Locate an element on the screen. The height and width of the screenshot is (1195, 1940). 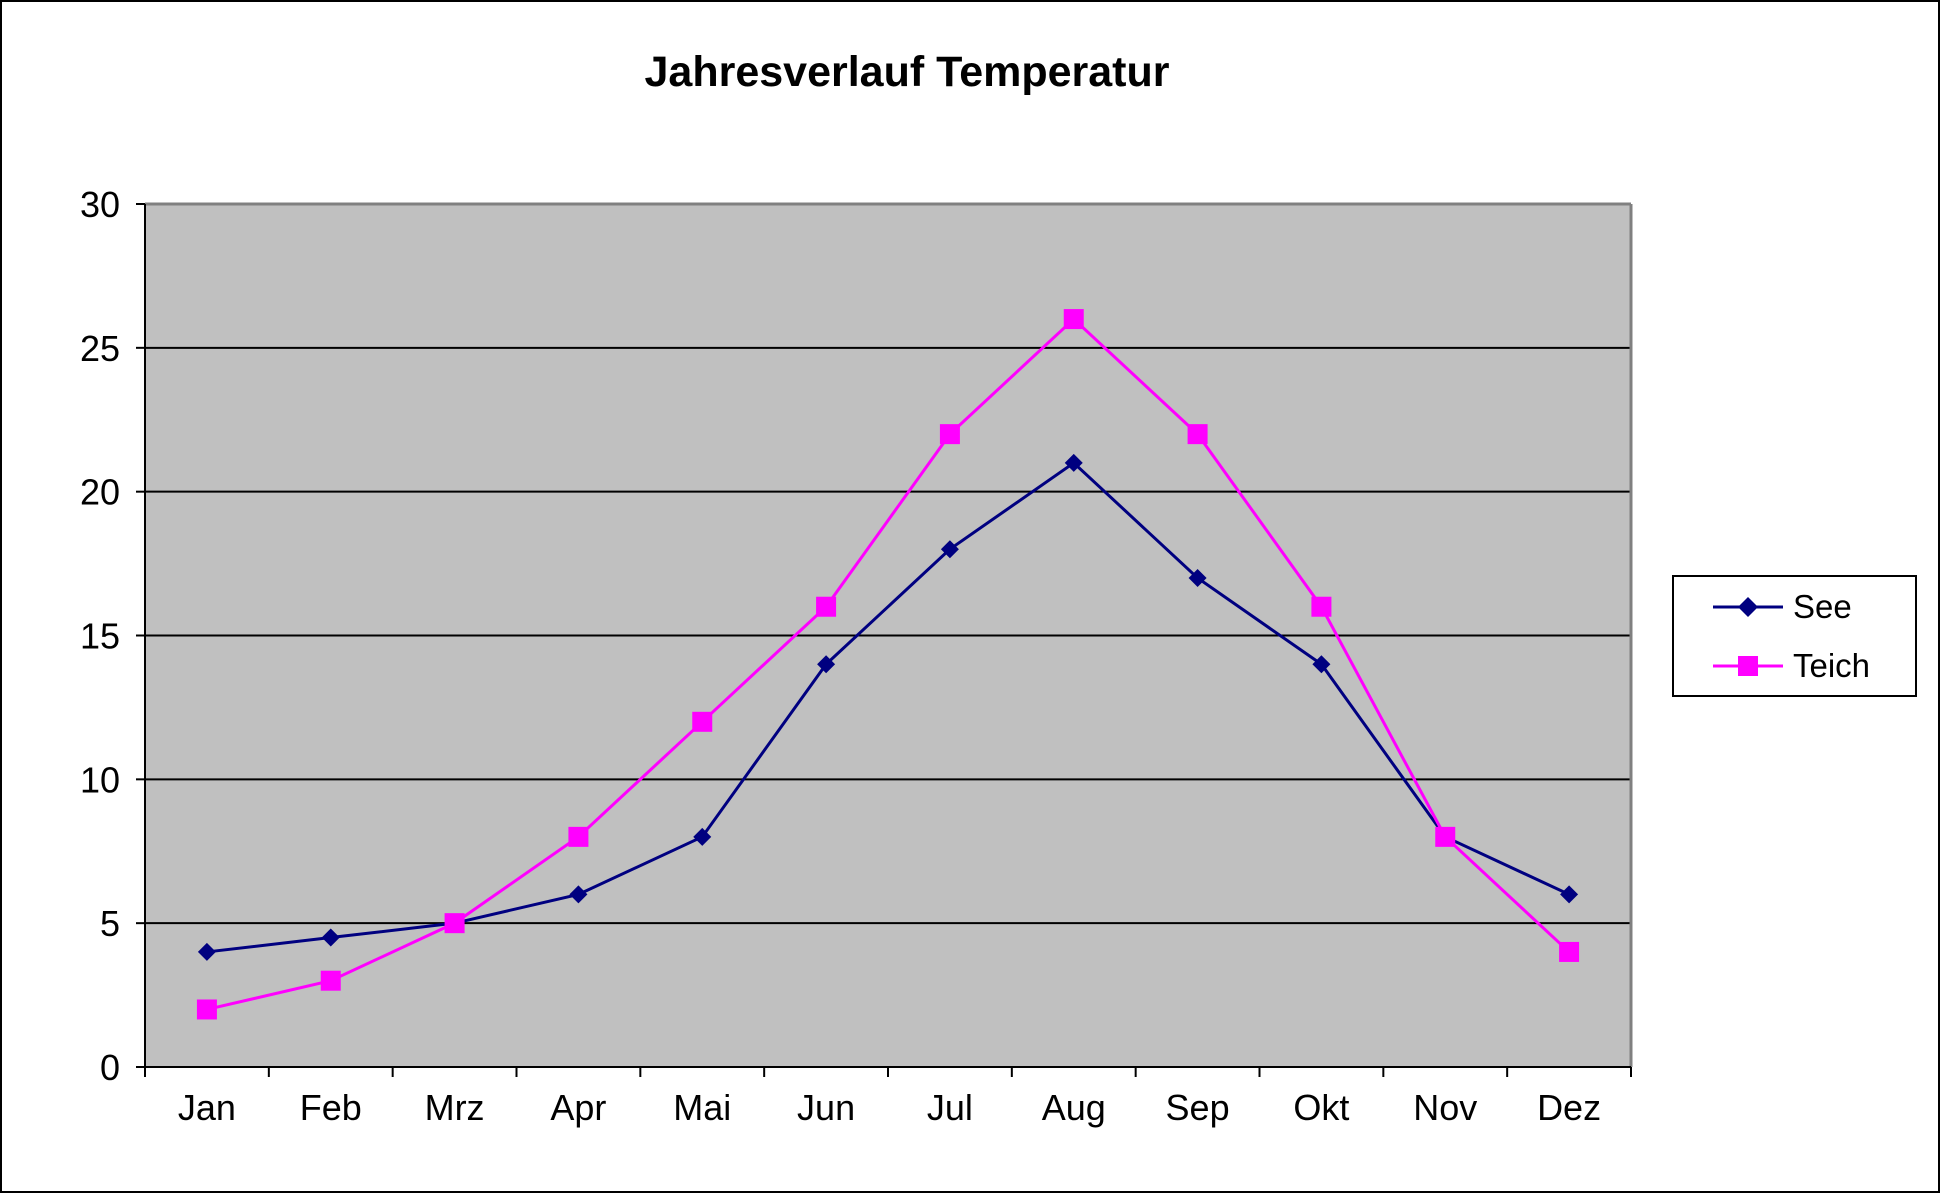
legend: See Teich is located at coordinates (1794, 636).